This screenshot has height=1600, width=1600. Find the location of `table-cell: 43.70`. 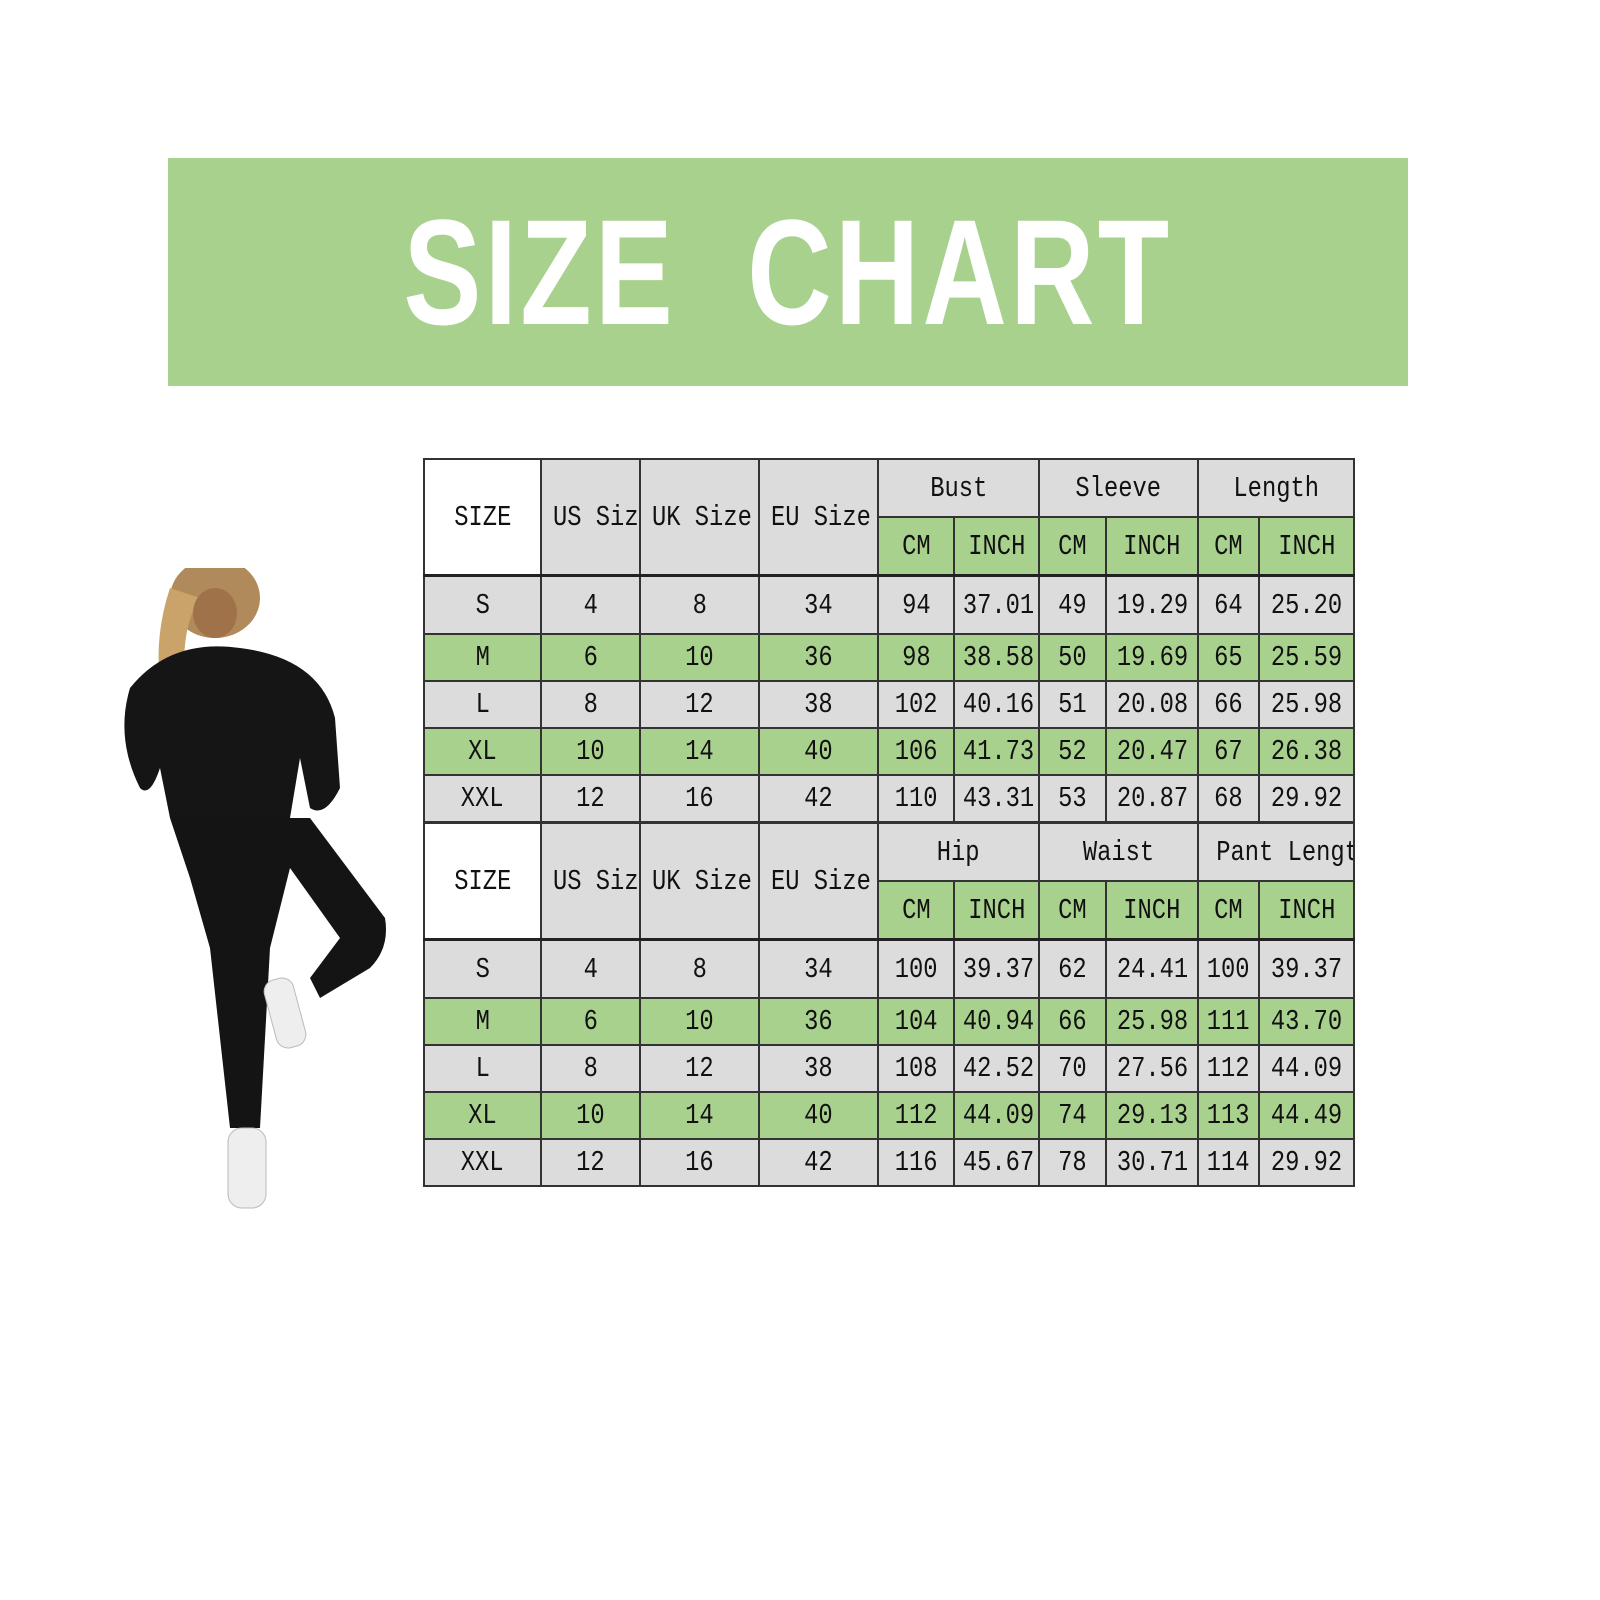

table-cell: 43.70 is located at coordinates (1307, 1021).